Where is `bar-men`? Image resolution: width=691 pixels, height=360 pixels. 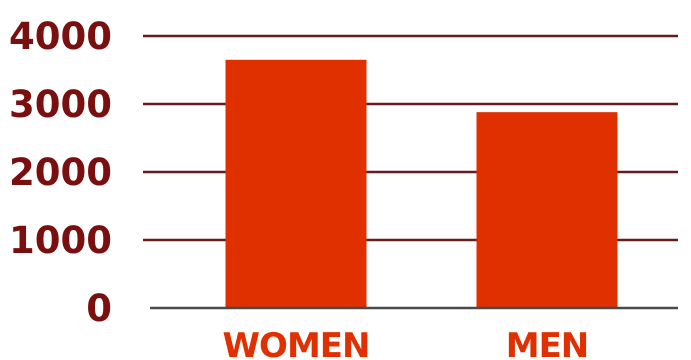
bar-men is located at coordinates (547, 210).